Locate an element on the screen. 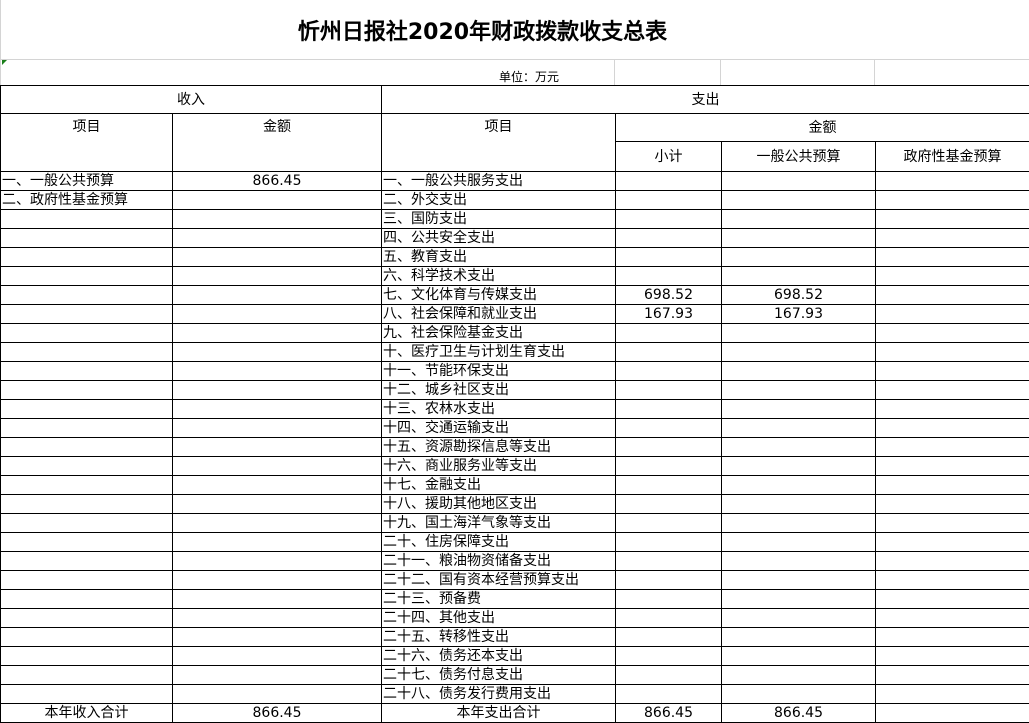 This screenshot has width=1029, height=723. subtotal-header: 小计 is located at coordinates (668, 156).